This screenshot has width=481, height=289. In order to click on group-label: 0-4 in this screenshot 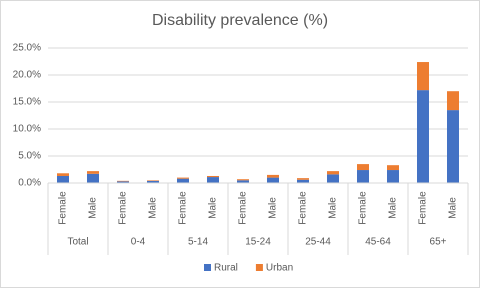, I will do `click(138, 242)`.